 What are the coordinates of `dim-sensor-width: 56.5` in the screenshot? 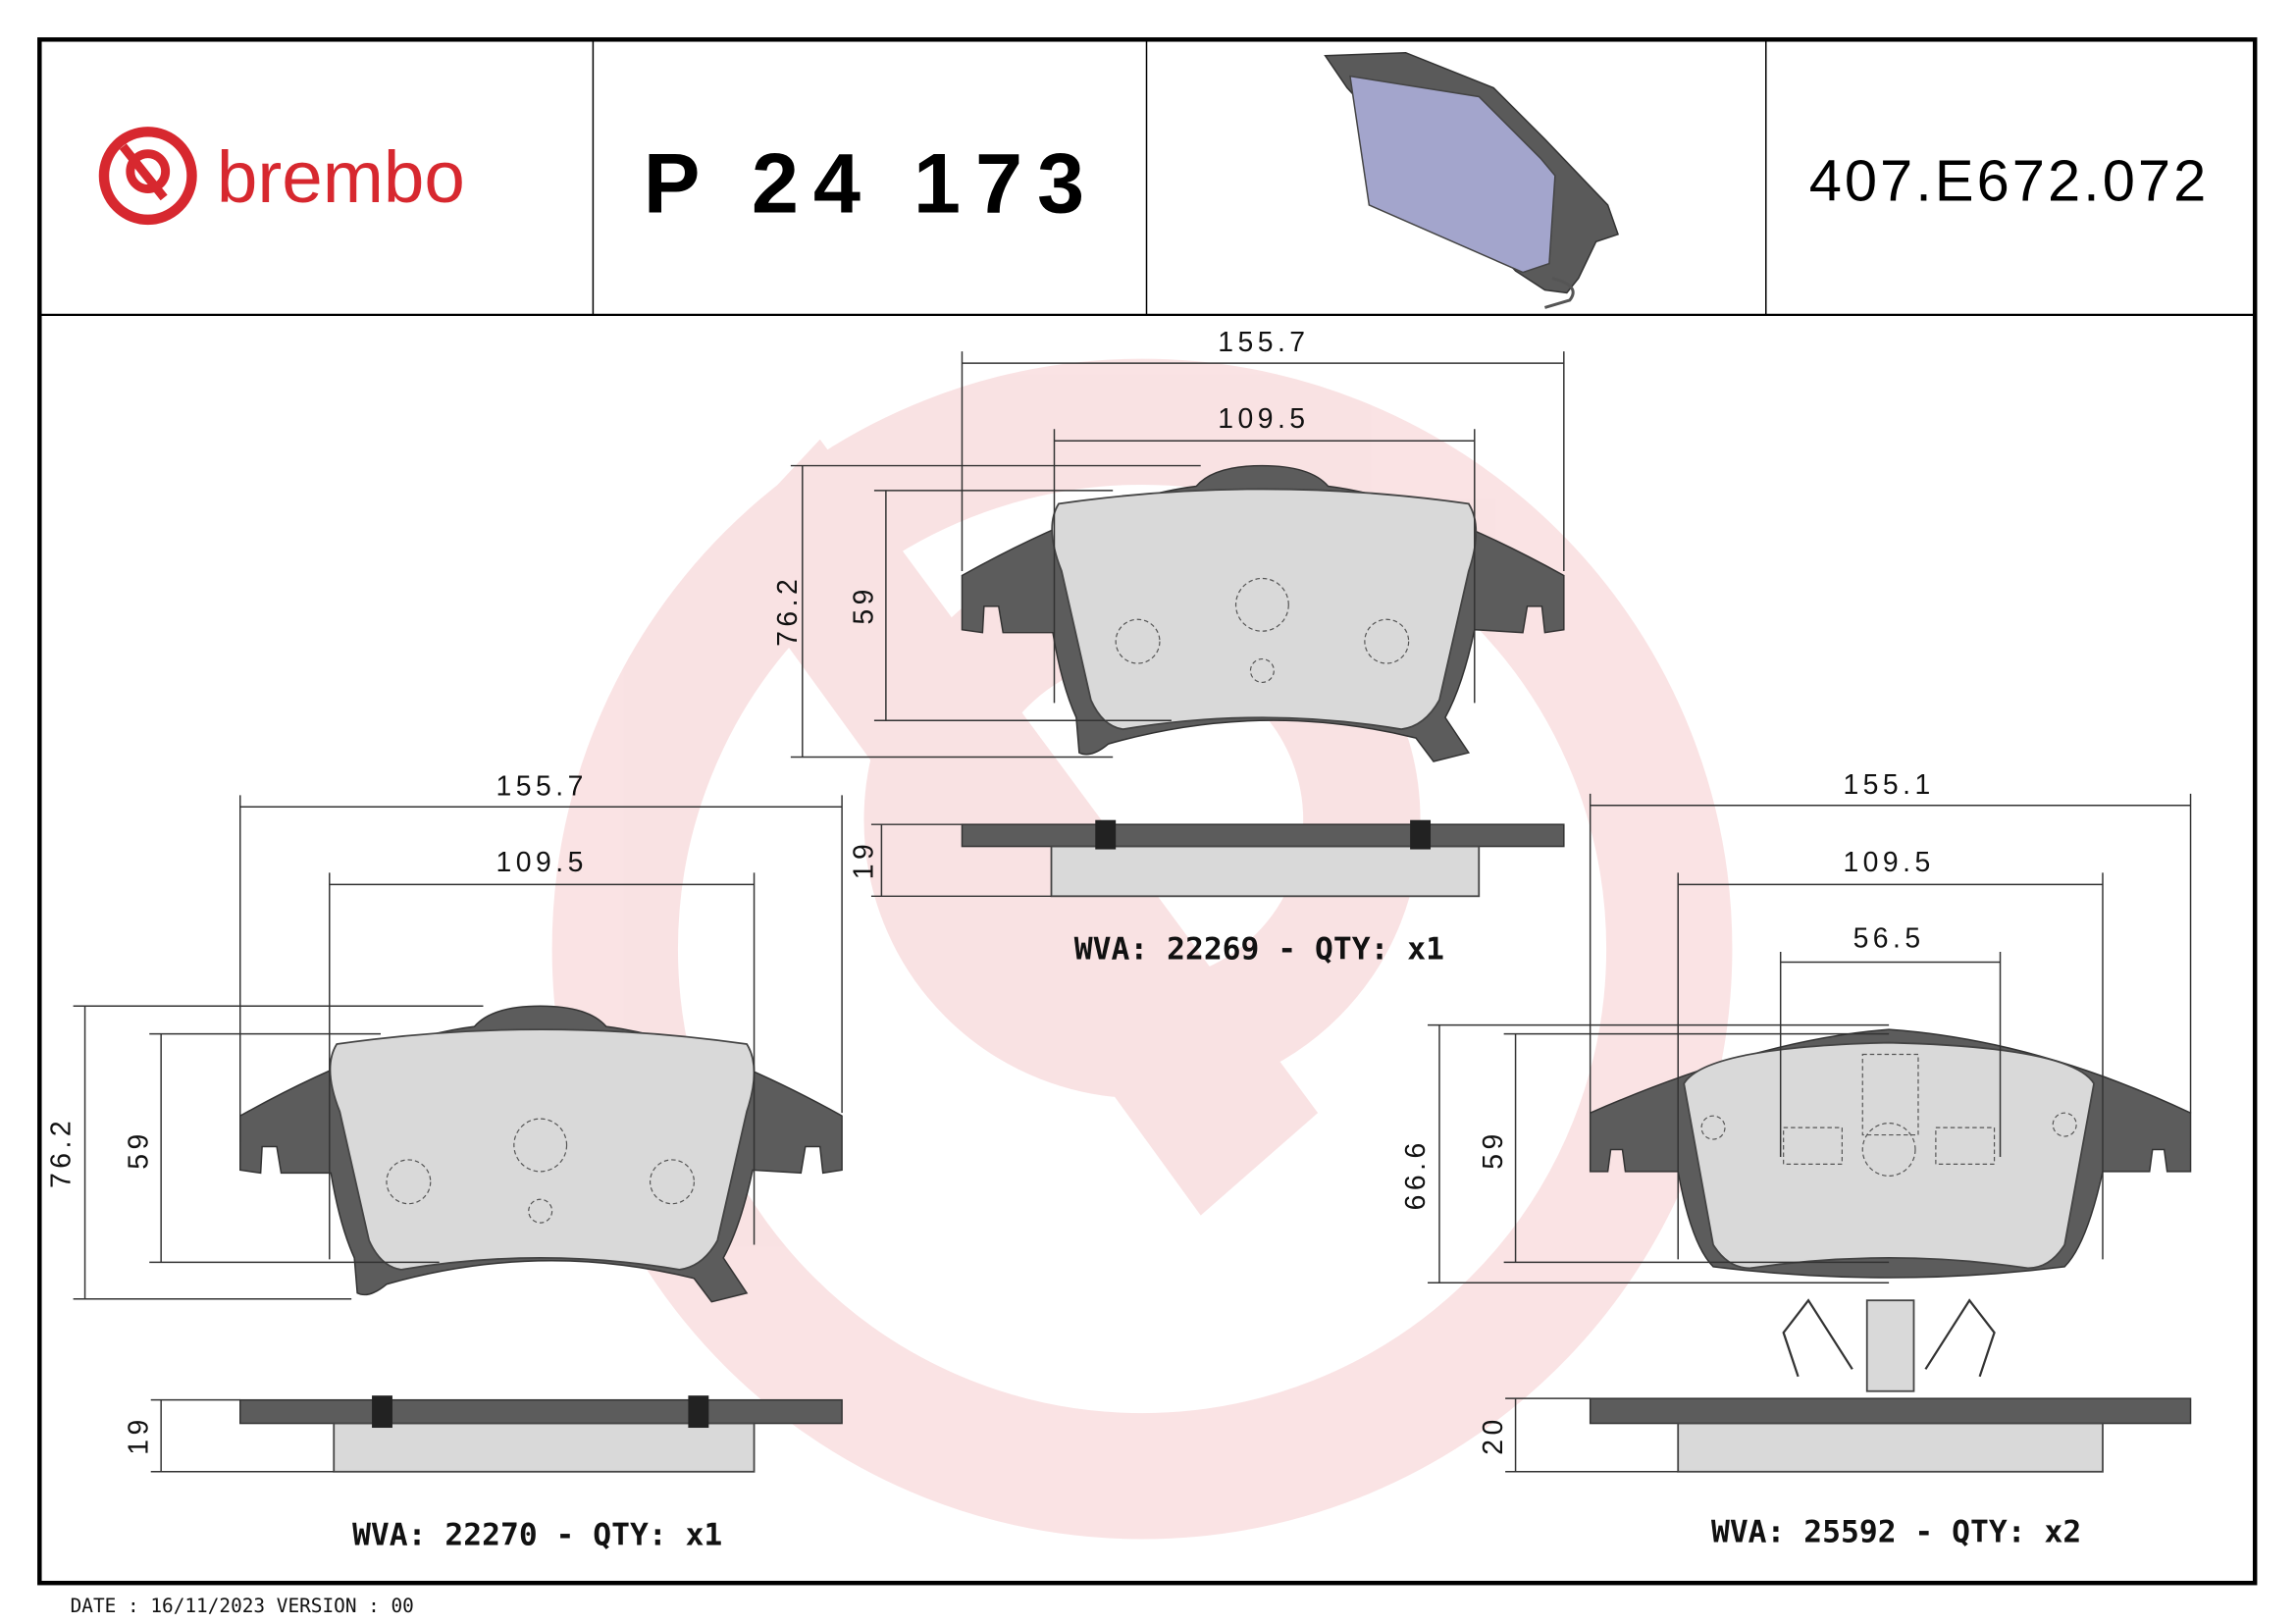 It's located at (1889, 939).